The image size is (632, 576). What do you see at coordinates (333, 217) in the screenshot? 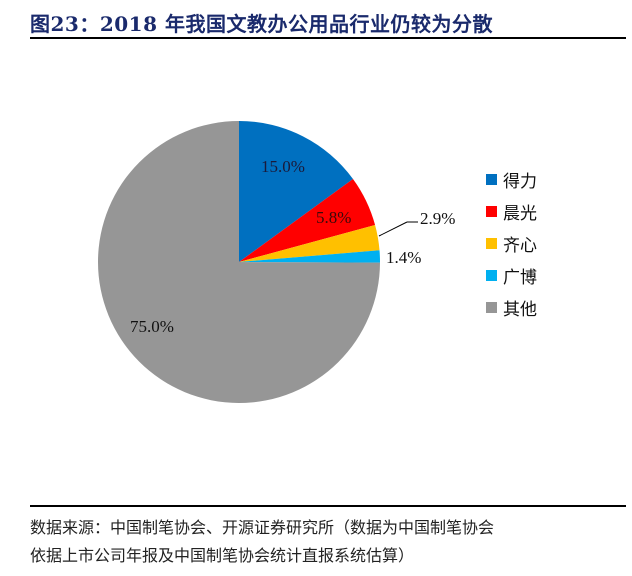
I see `label-chenguang: 5.8%` at bounding box center [333, 217].